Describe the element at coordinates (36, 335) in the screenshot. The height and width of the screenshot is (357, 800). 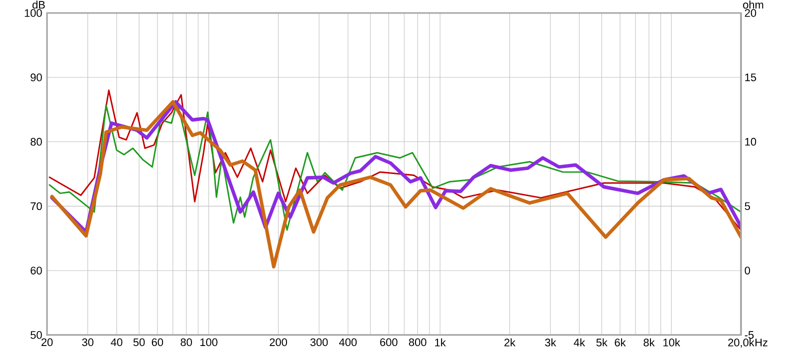
I see `y-tick-label: 50` at that location.